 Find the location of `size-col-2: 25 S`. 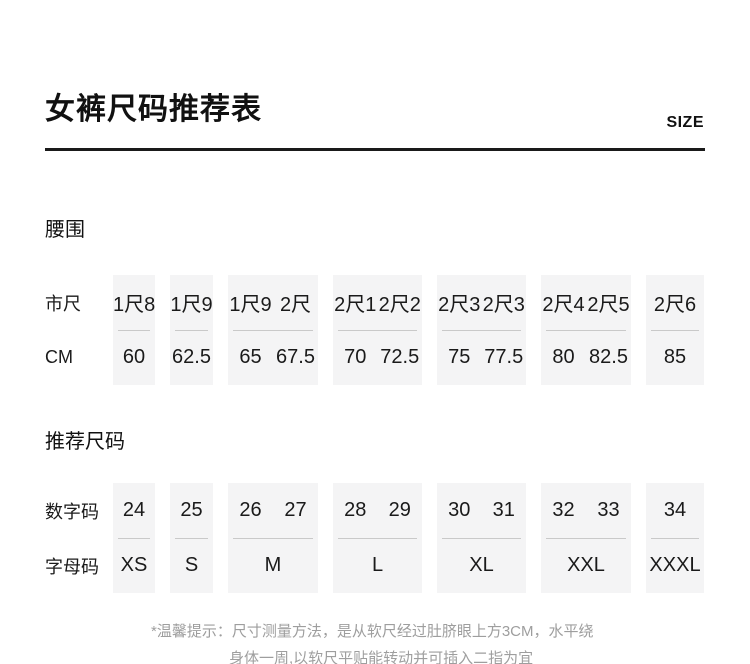

size-col-2: 25 S is located at coordinates (191, 538).